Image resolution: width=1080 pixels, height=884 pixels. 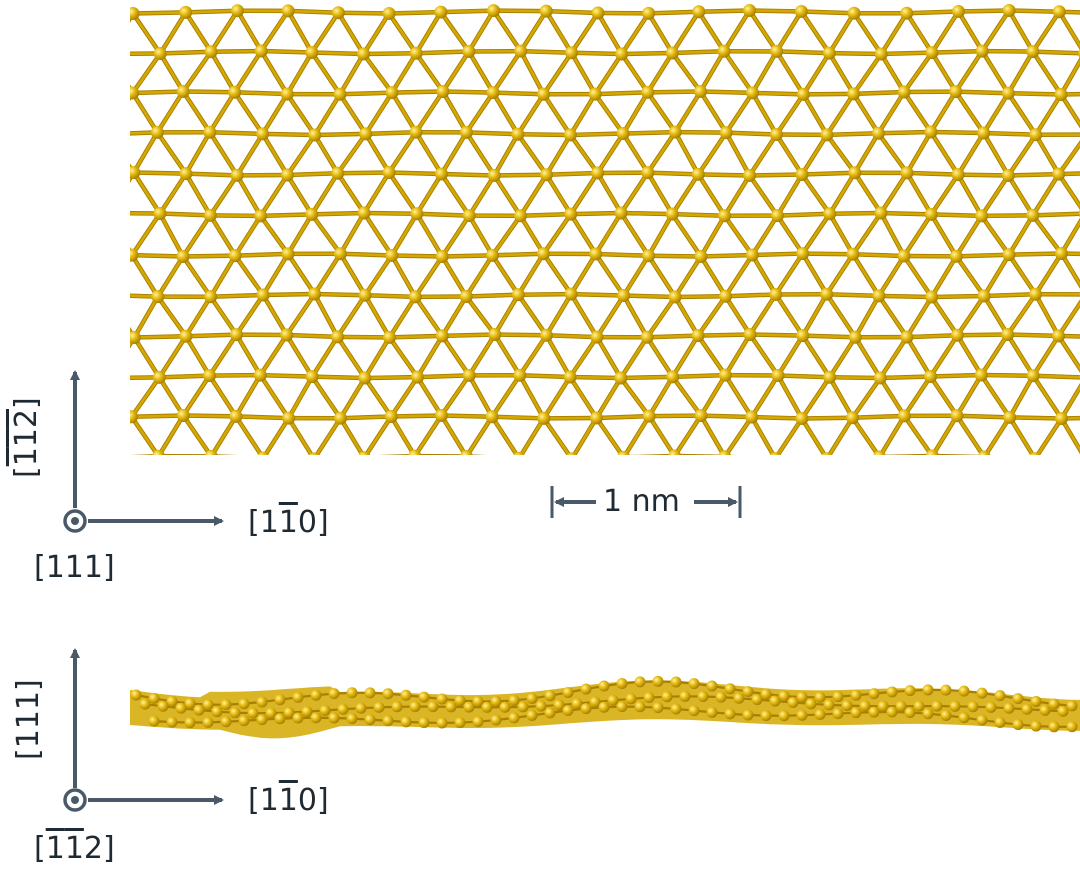 I want to click on scale-bar-label: 1 nm, so click(x=641, y=502).